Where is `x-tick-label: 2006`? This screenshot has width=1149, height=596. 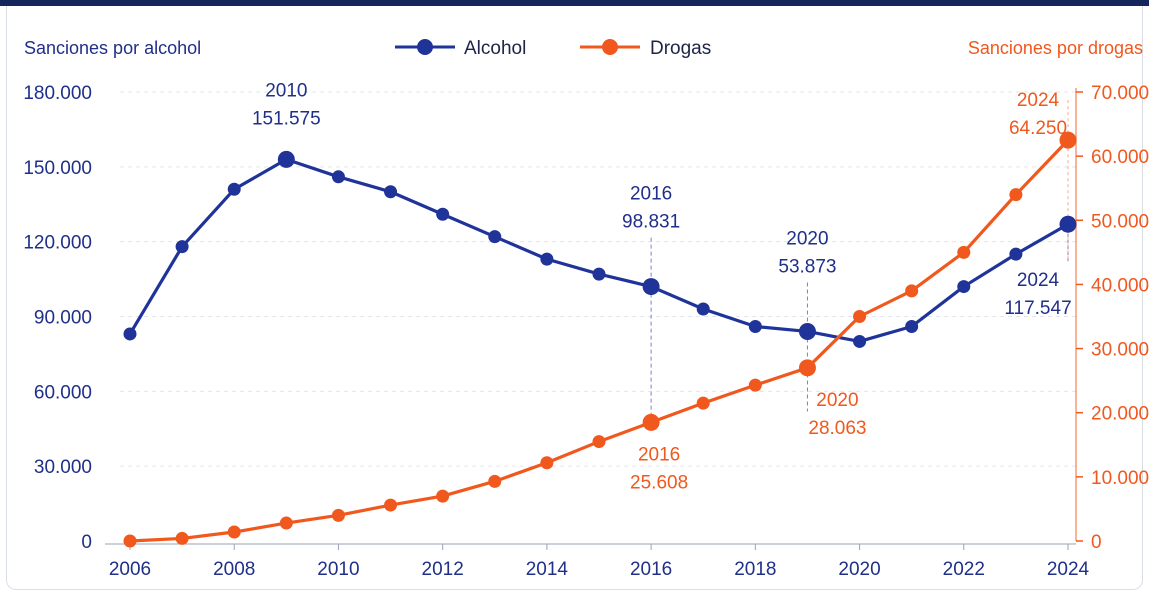
x-tick-label: 2006 is located at coordinates (130, 569).